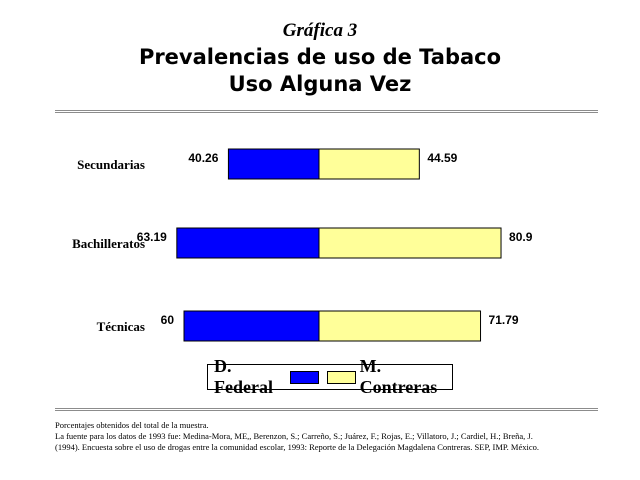 The height and width of the screenshot is (480, 640). I want to click on value-label-df: 63.19, so click(152, 237).